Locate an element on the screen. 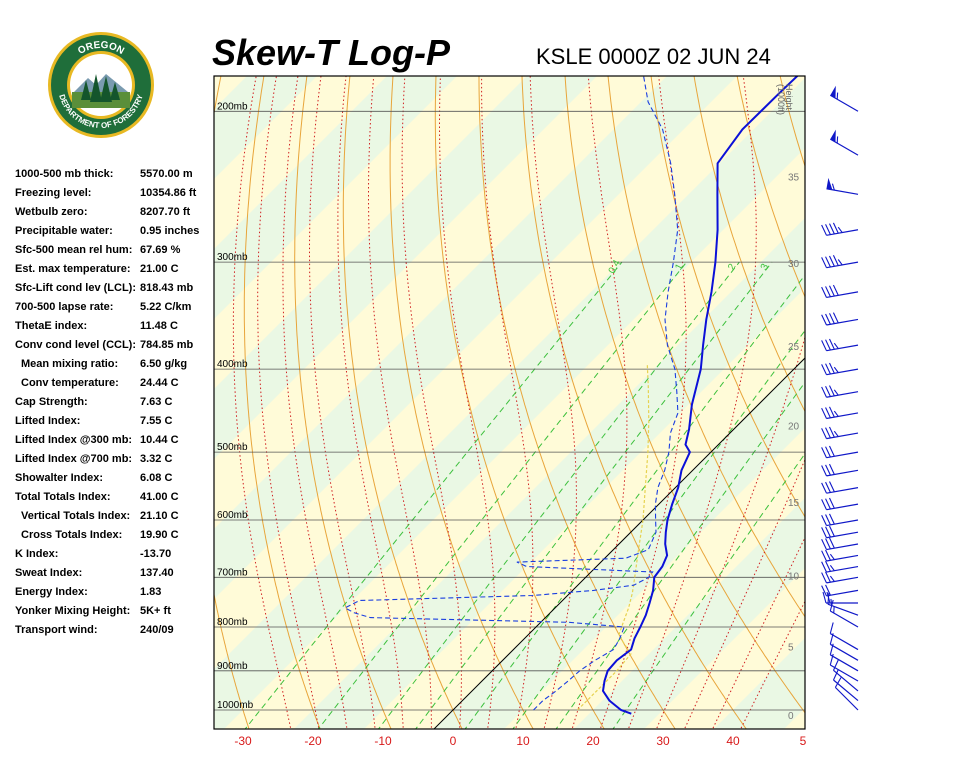 The image size is (960, 768). index-value: 10.44 C is located at coordinates (159, 440).